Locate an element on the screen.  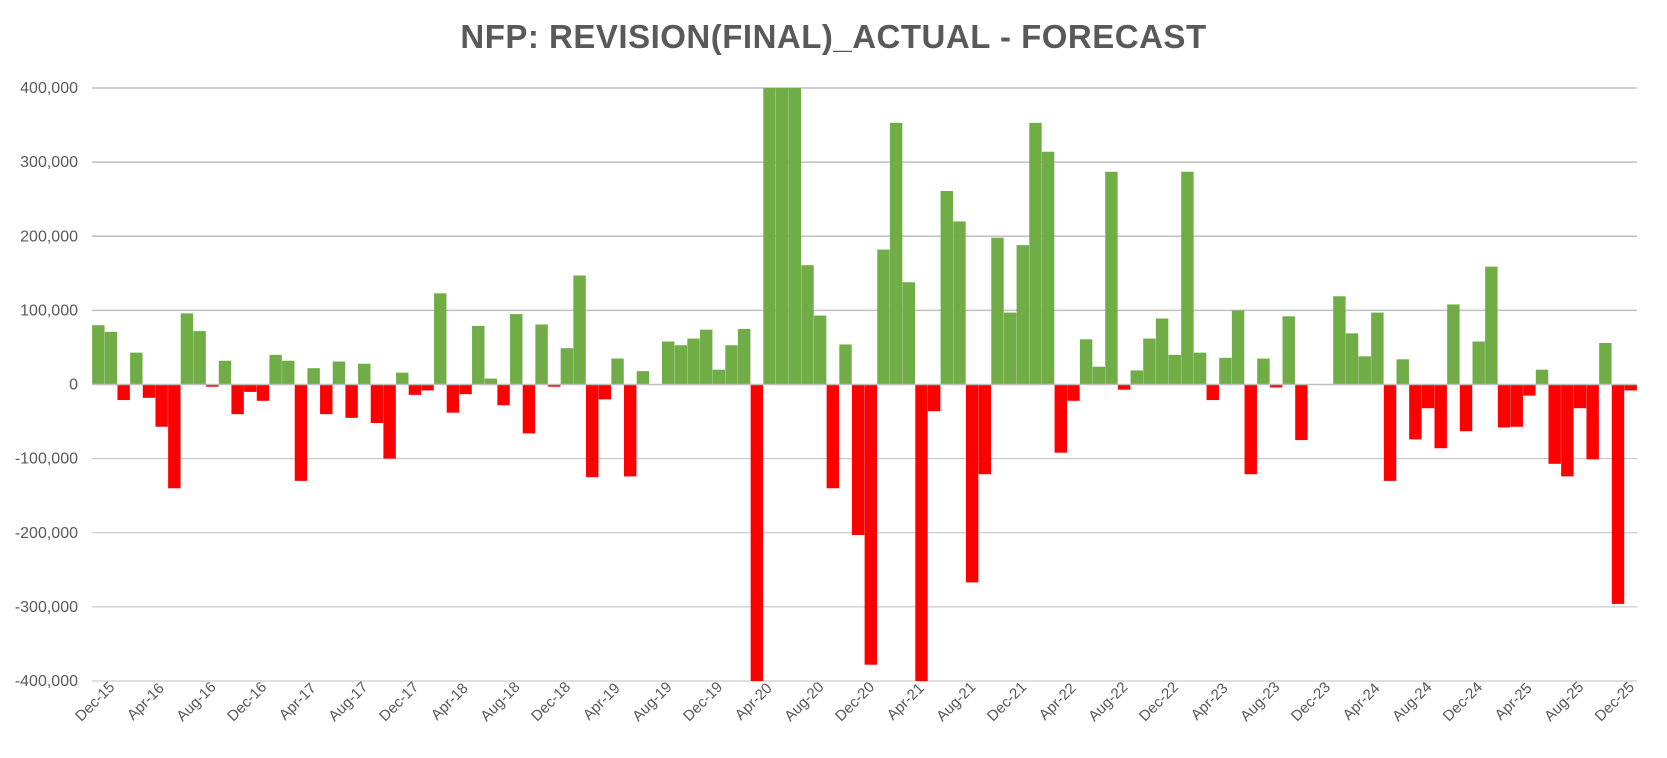
x-tick-label: Dec-25 is located at coordinates (1615, 702).